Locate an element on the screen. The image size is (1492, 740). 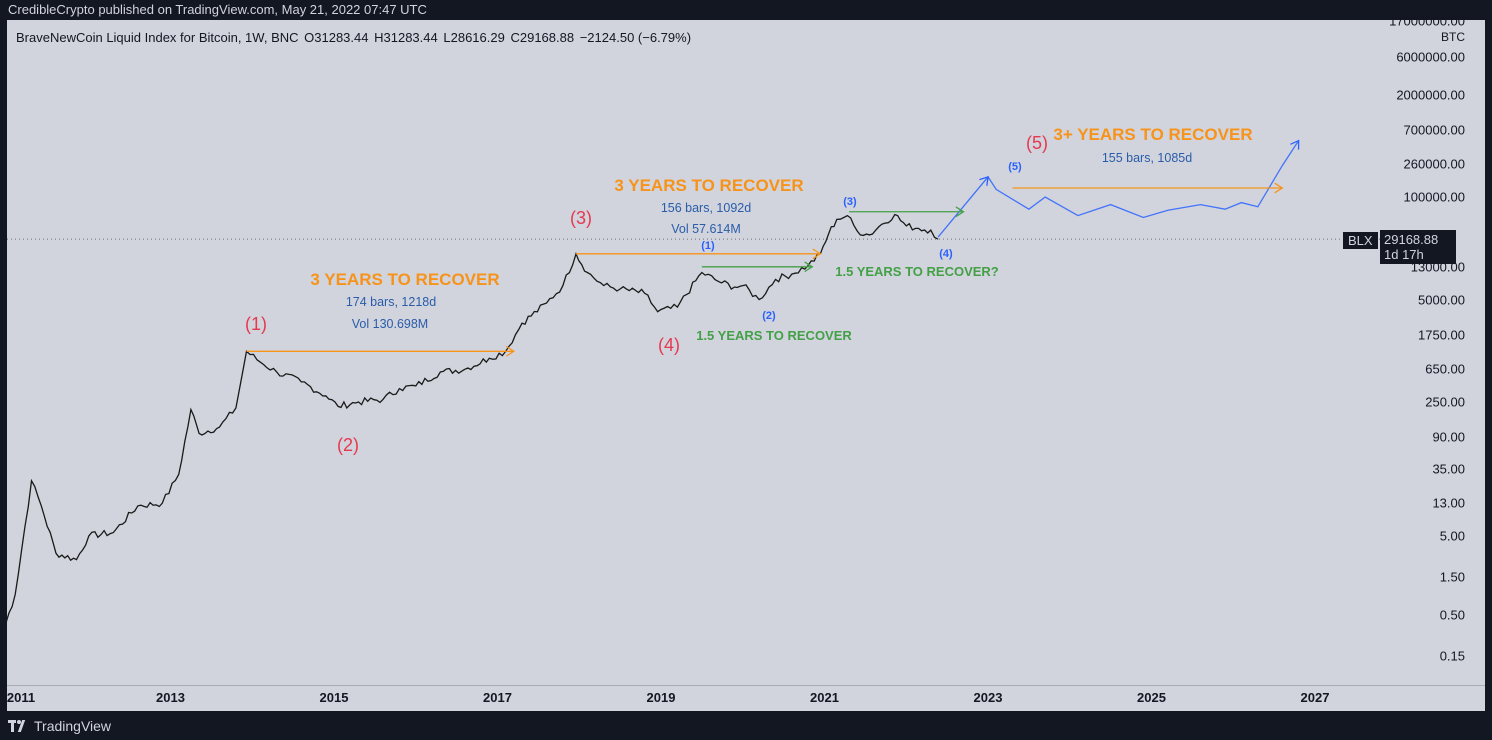
time-tick-2021: 2021 is located at coordinates (824, 697).